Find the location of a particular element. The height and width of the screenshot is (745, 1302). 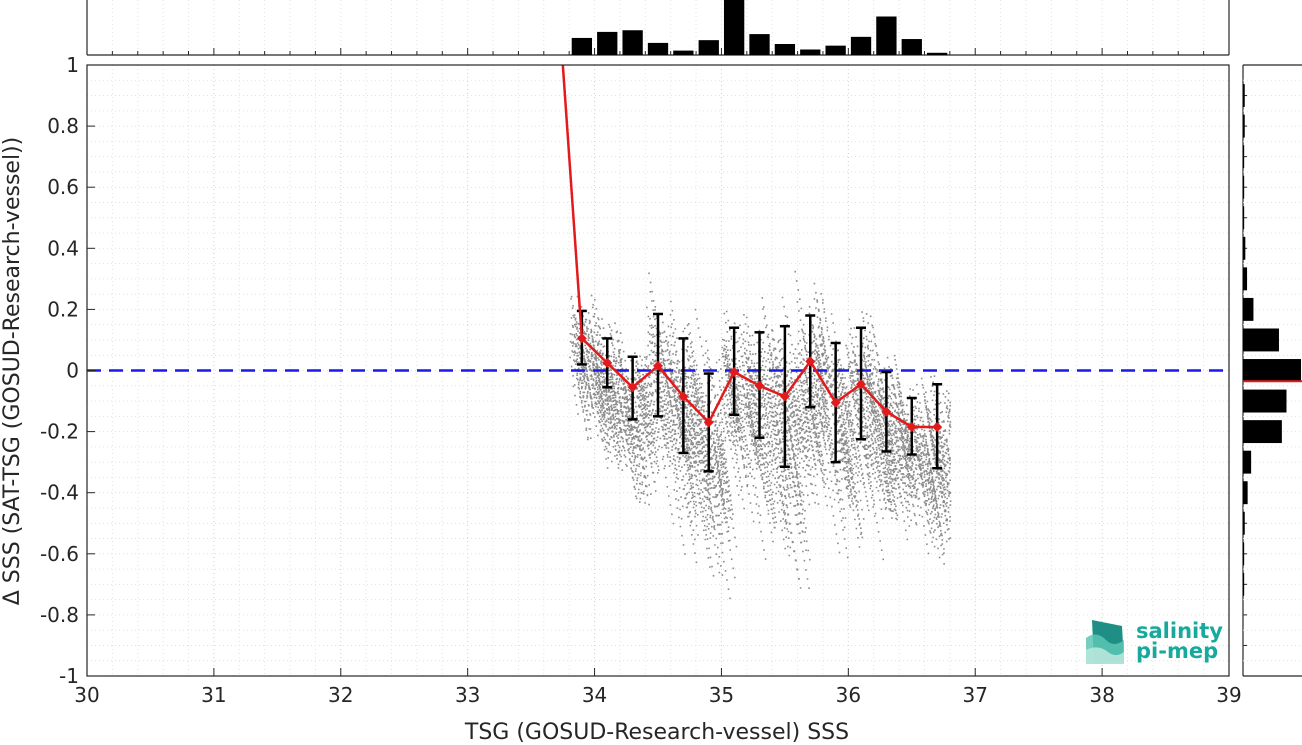

right-histogram is located at coordinates (1272, 370).